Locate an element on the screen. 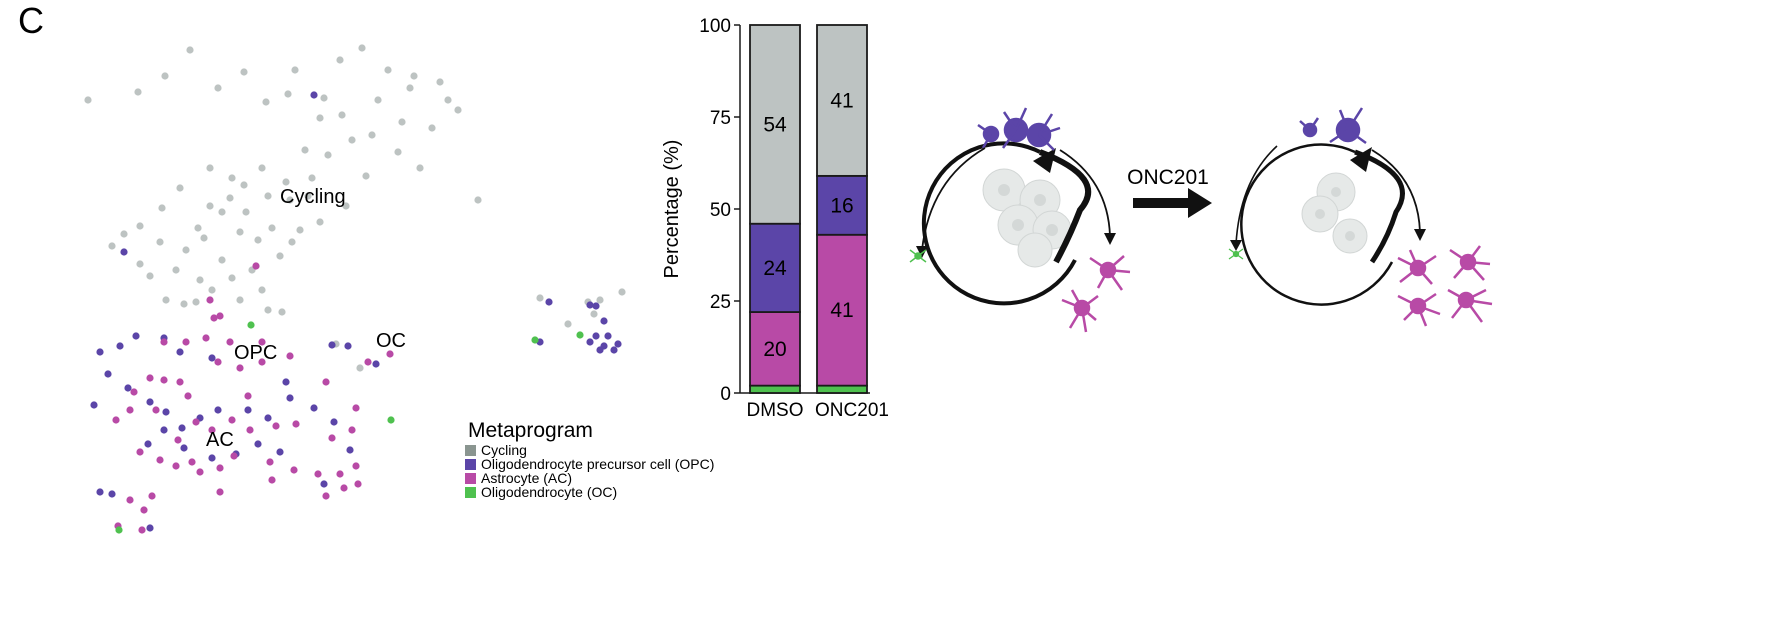 The width and height of the screenshot is (1771, 640). y-tick-label: 0 is located at coordinates (725, 394).